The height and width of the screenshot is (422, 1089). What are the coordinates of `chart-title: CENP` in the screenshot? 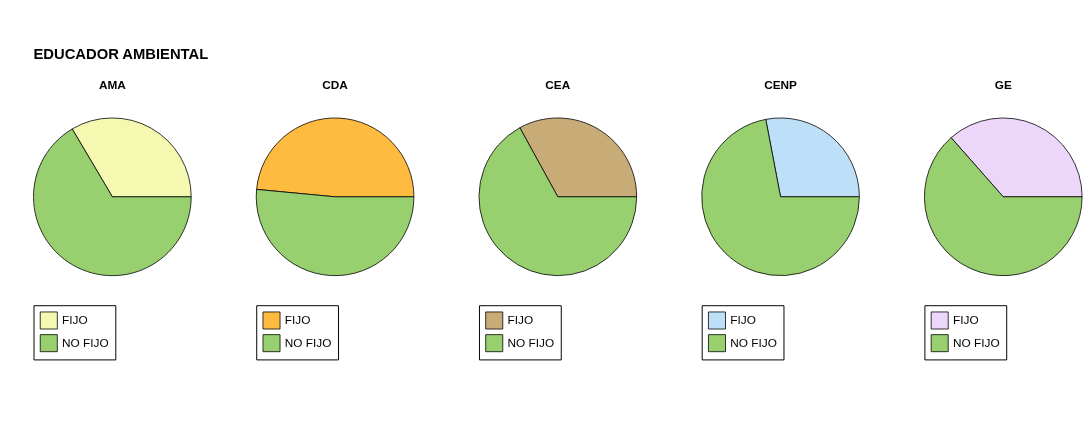 It's located at (781, 84).